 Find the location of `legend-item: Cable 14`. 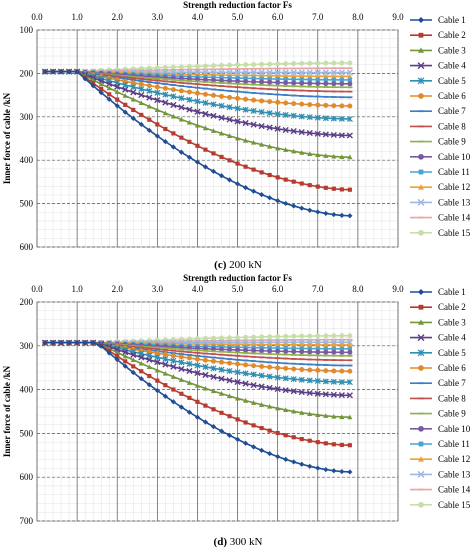

legend-item: Cable 14 is located at coordinates (440, 490).